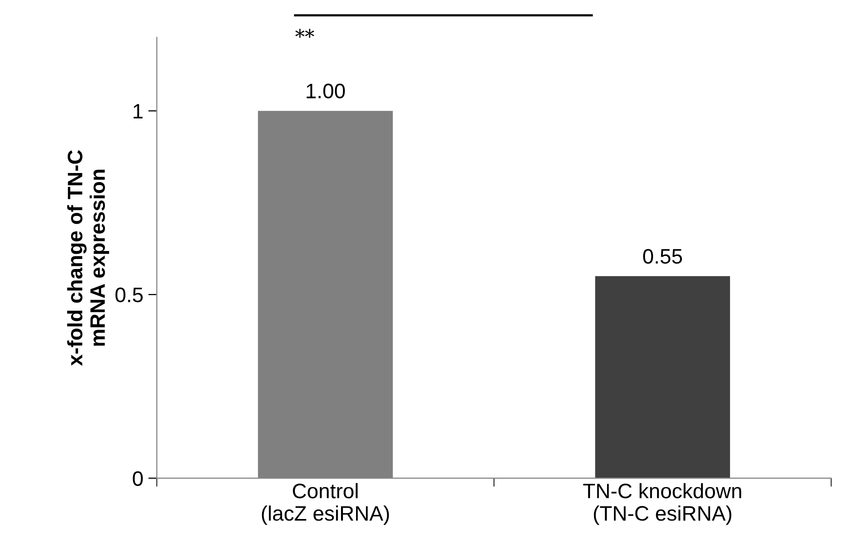 The width and height of the screenshot is (843, 558). Describe the element at coordinates (325, 504) in the screenshot. I see `x-tick-label: Control (lacZ esiRNA)` at that location.